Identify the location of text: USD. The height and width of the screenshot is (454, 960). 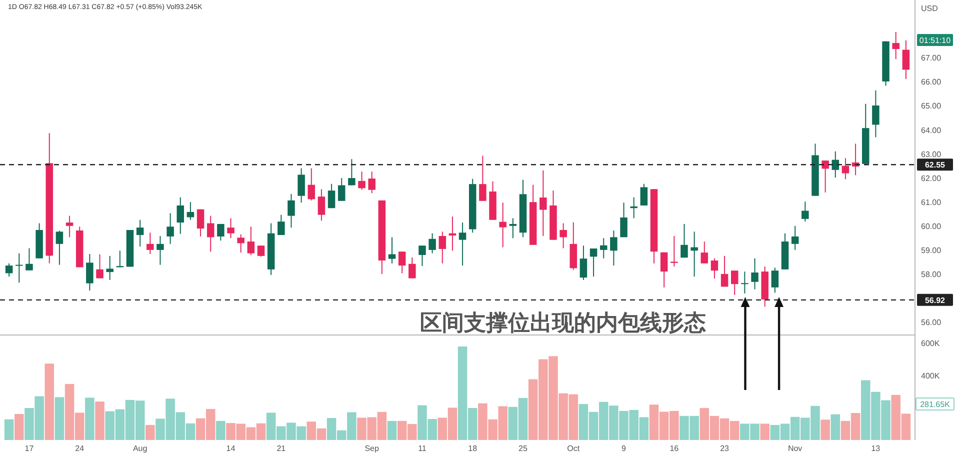
(929, 8).